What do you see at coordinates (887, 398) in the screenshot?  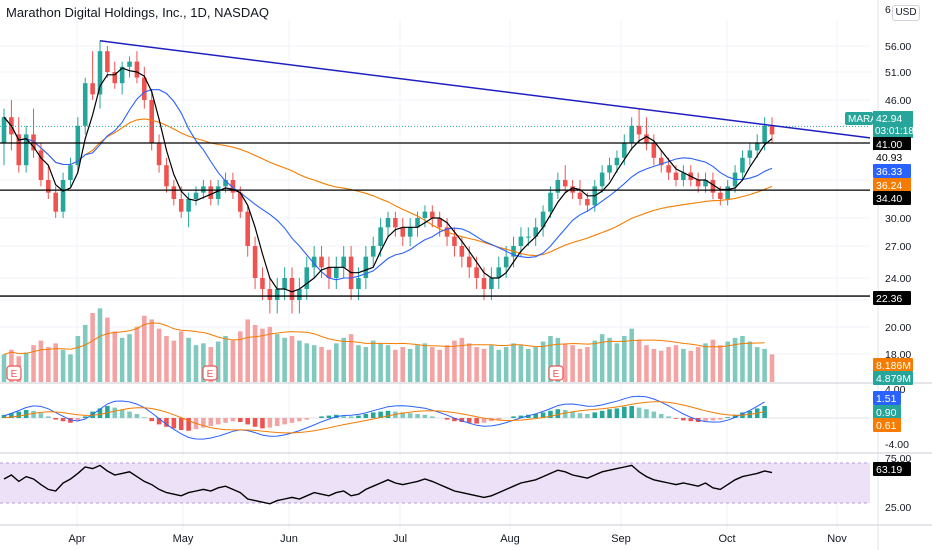 I see `macd-hist-badge: 1.51` at bounding box center [887, 398].